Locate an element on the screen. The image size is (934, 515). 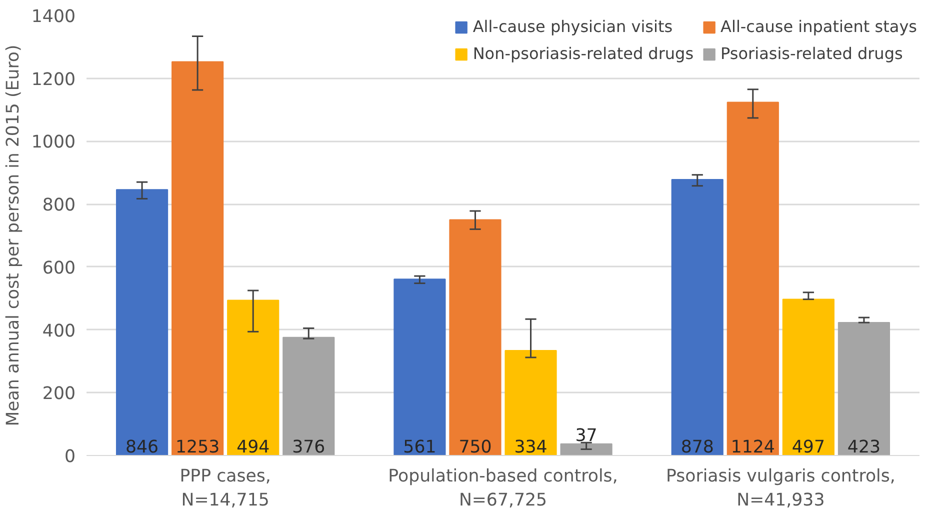
data-label: 561 is located at coordinates (419, 447).